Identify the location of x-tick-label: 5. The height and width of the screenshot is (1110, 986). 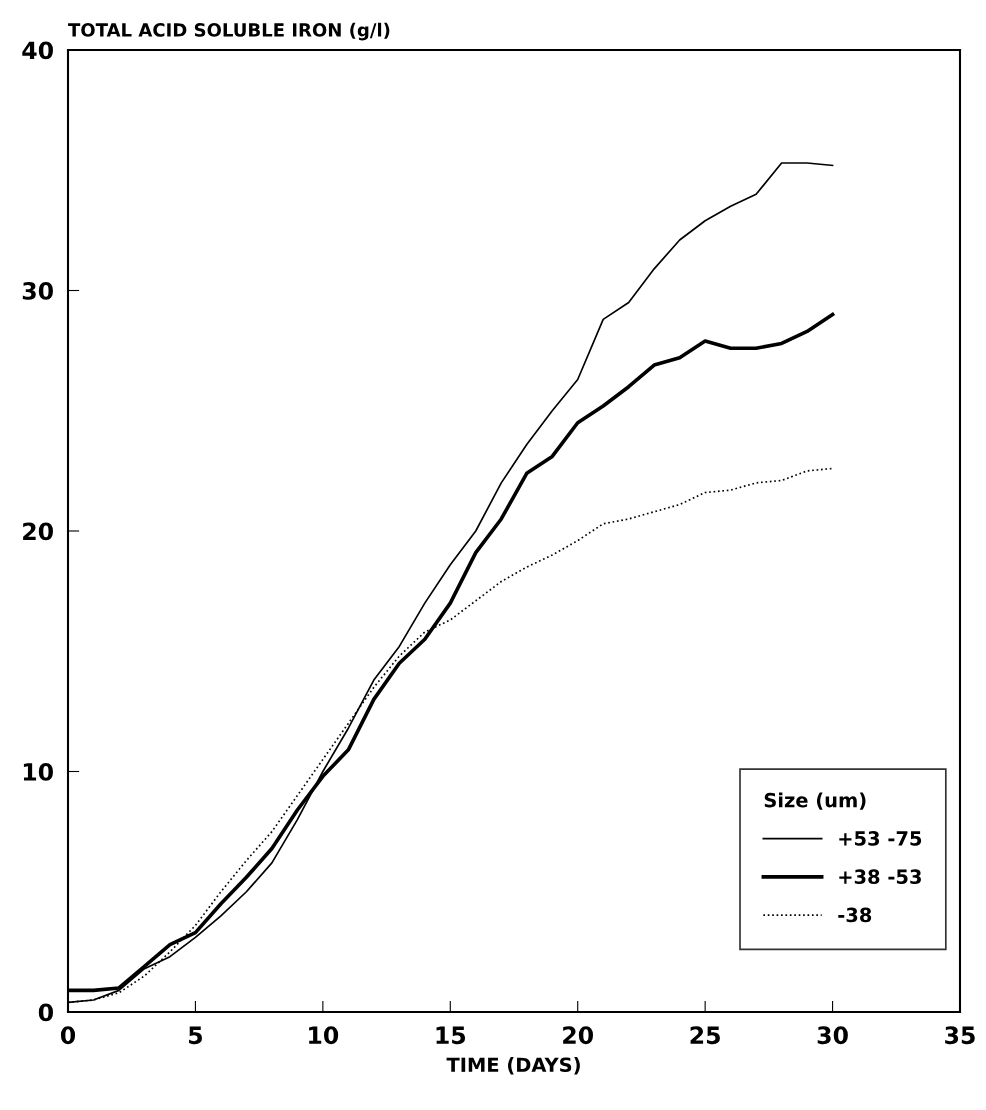
(195, 1035).